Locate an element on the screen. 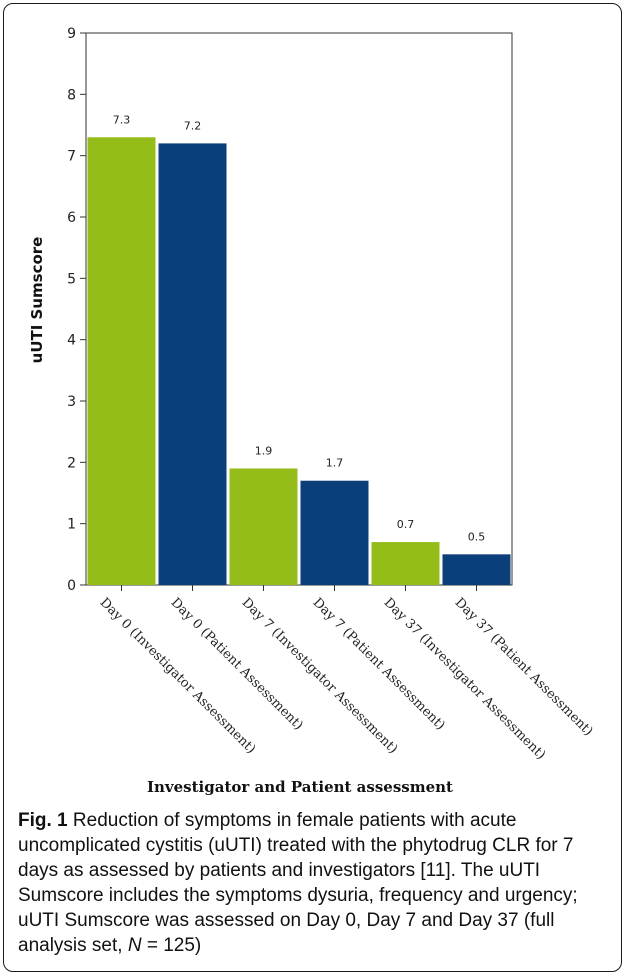 The image size is (627, 977). bar-data-label: 1.9 is located at coordinates (264, 450).